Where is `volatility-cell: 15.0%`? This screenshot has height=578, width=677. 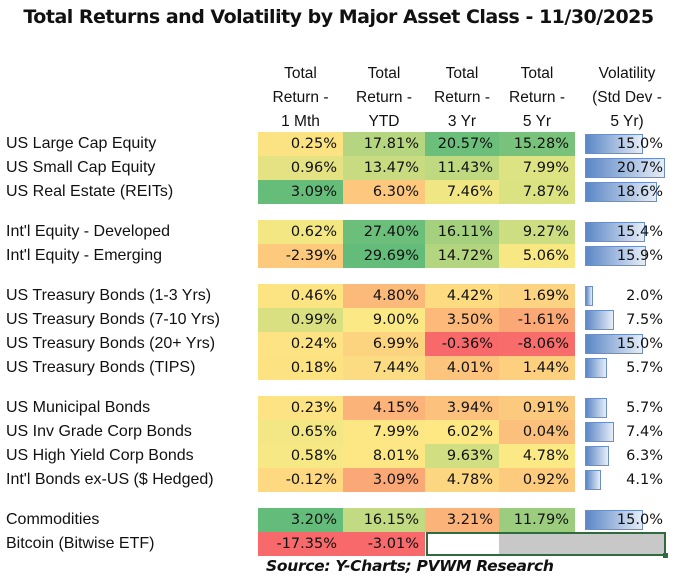
volatility-cell: 15.0% is located at coordinates (626, 144).